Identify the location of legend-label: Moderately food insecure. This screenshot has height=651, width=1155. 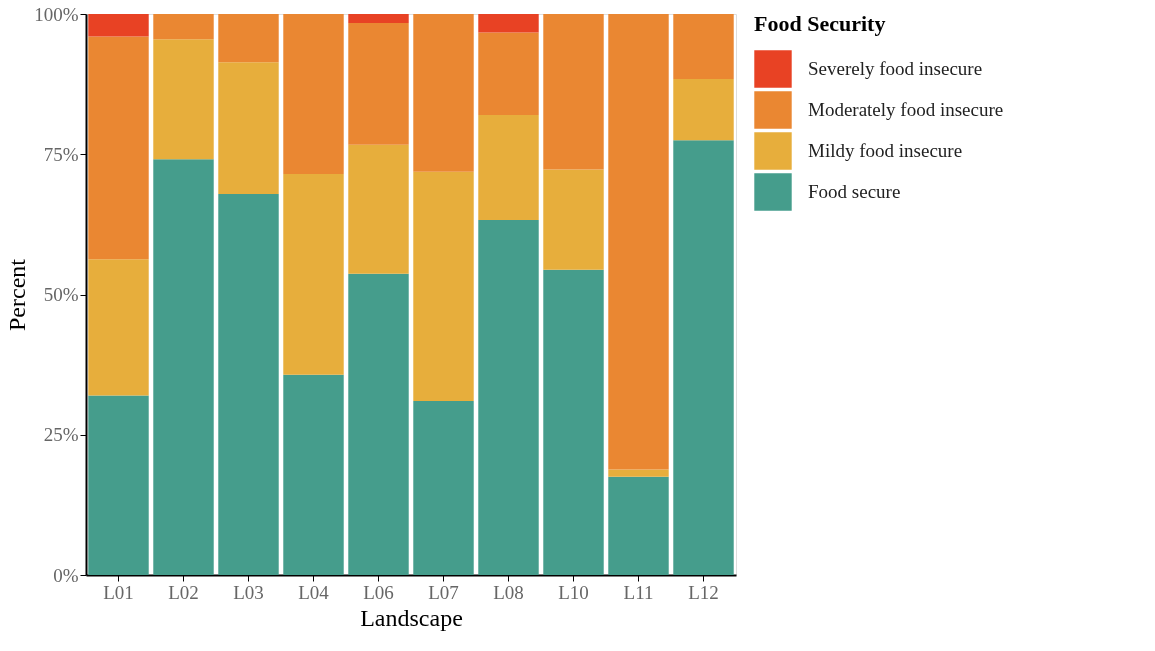
(906, 109).